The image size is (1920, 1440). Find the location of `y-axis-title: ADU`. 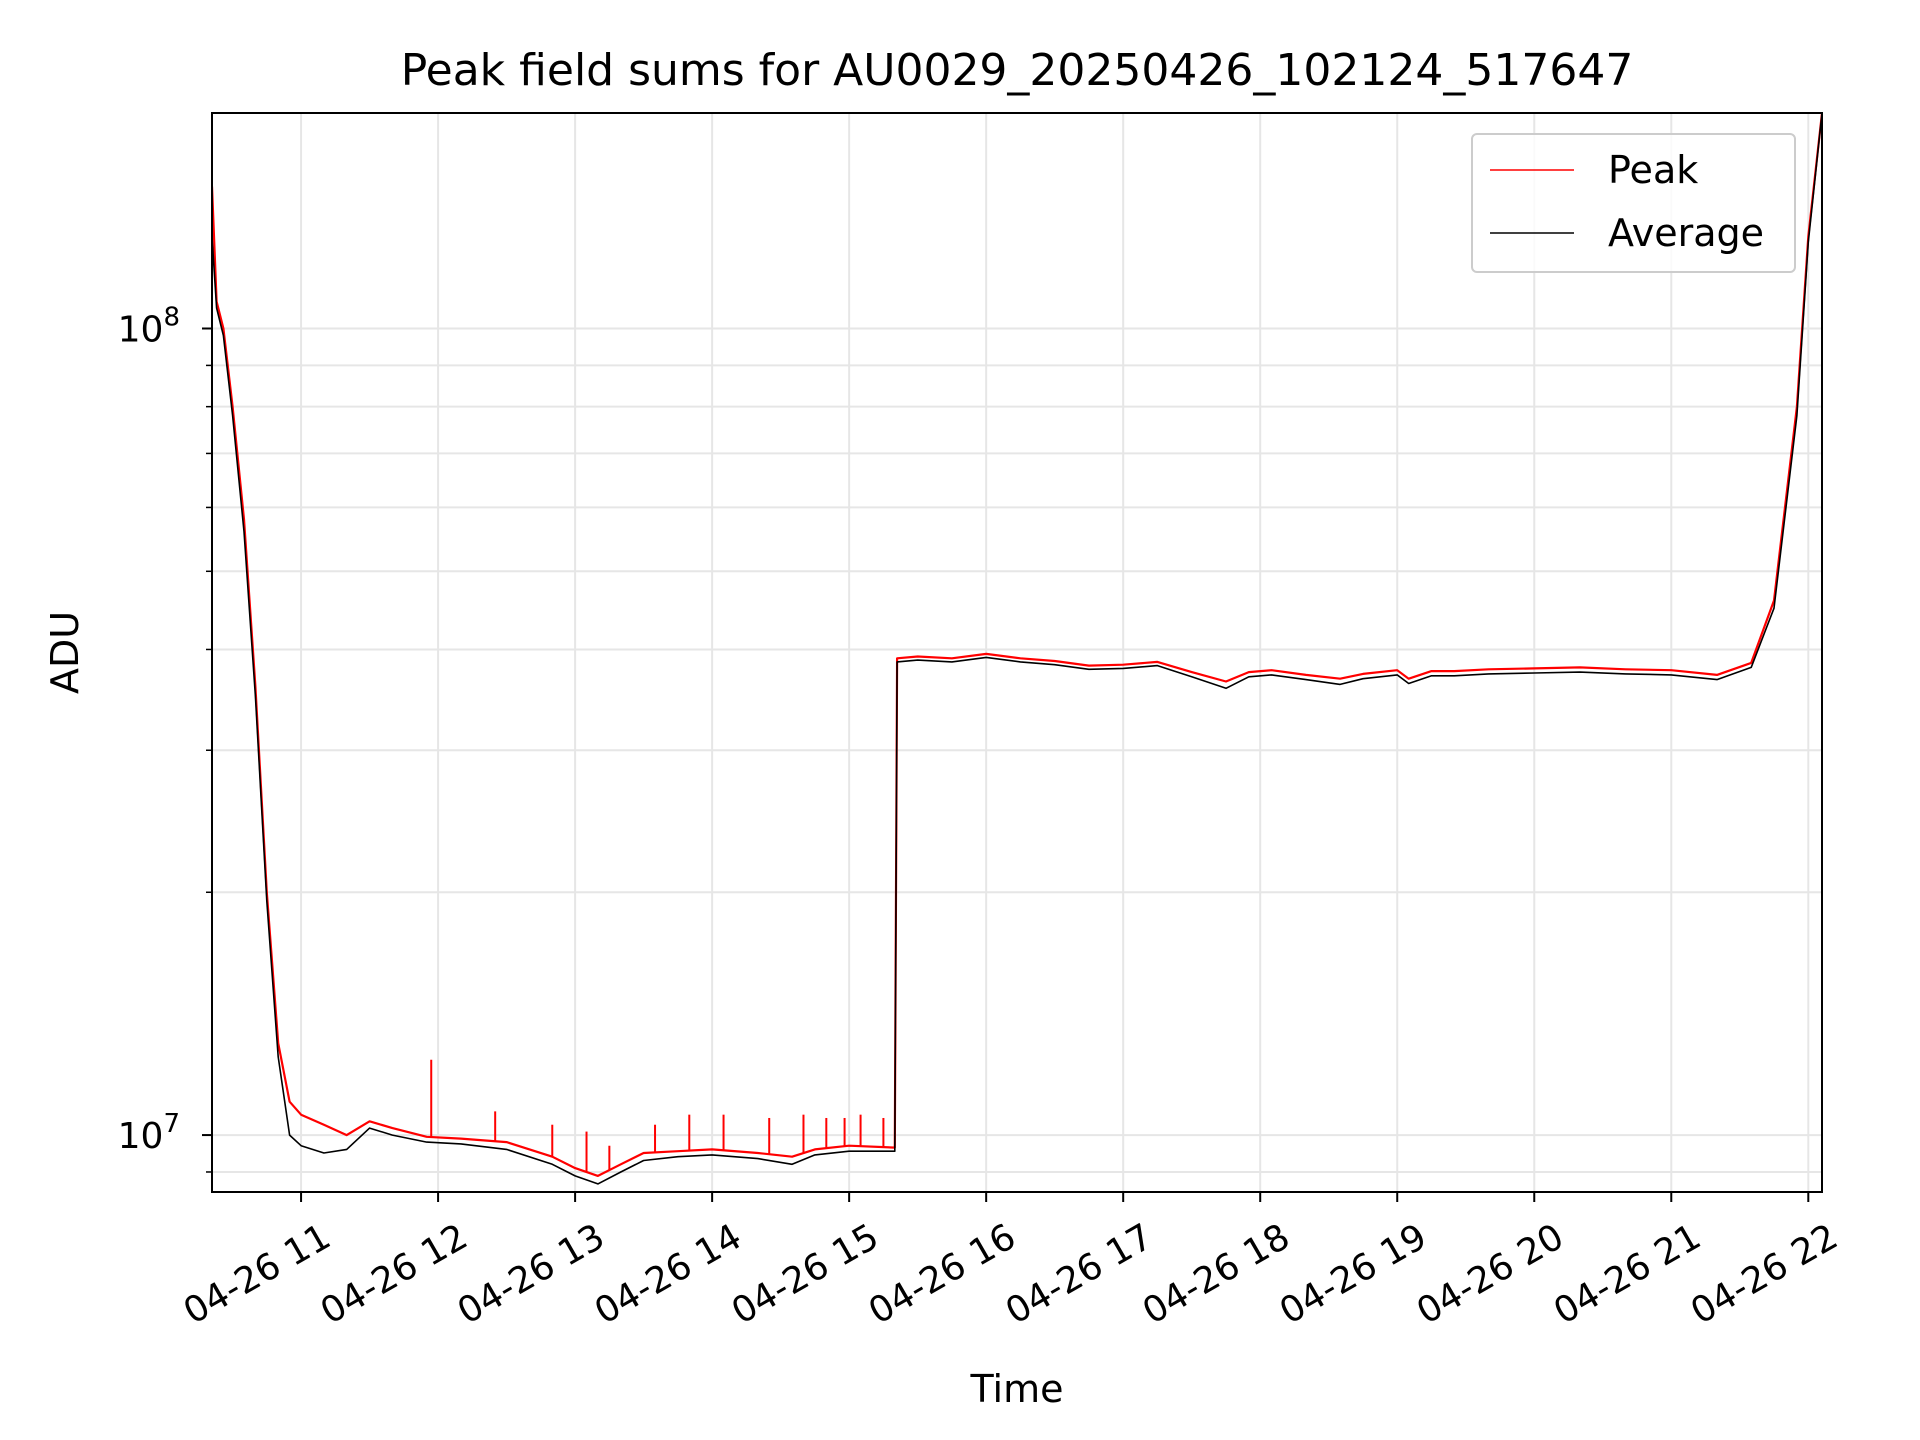

y-axis-title: ADU is located at coordinates (65, 652).